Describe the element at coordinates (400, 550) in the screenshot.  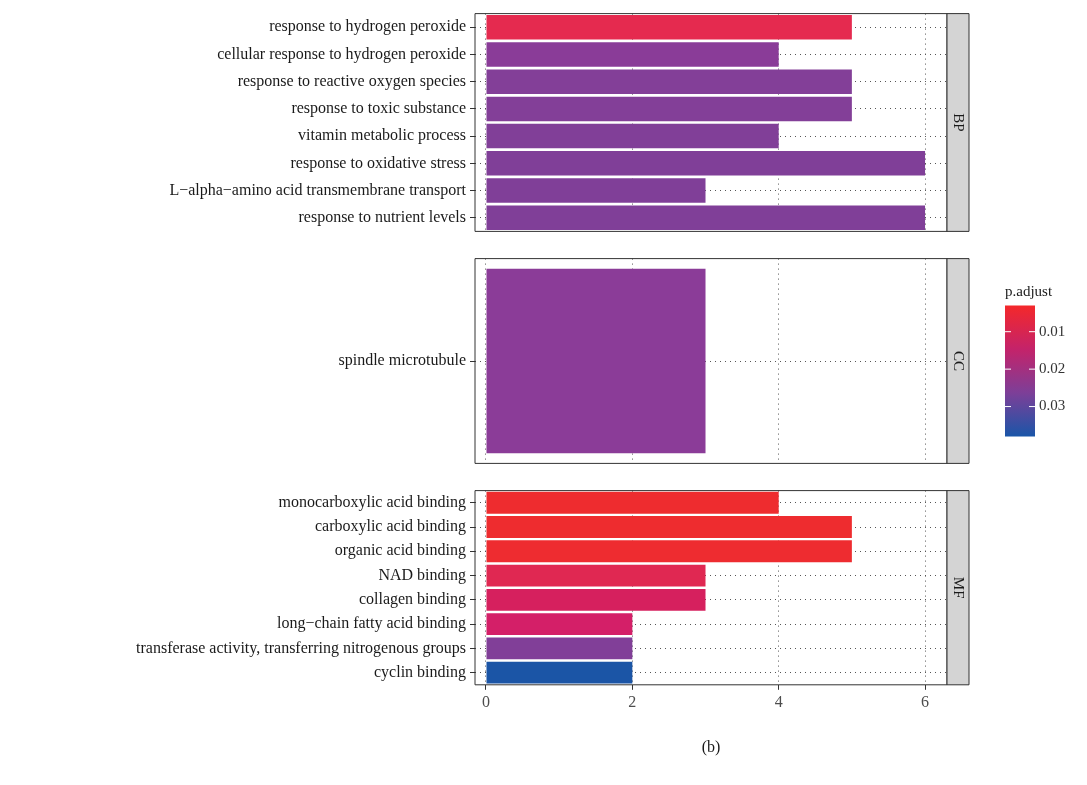
I see `y-tick-label: organic acid binding` at that location.